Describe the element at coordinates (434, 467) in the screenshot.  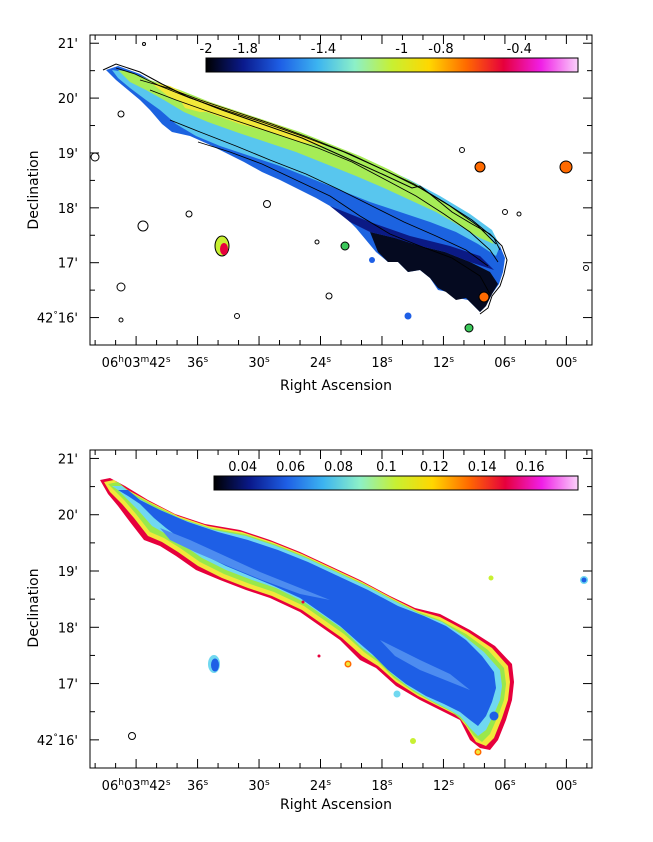
I see `colorbar-tick-label: 0.12` at that location.